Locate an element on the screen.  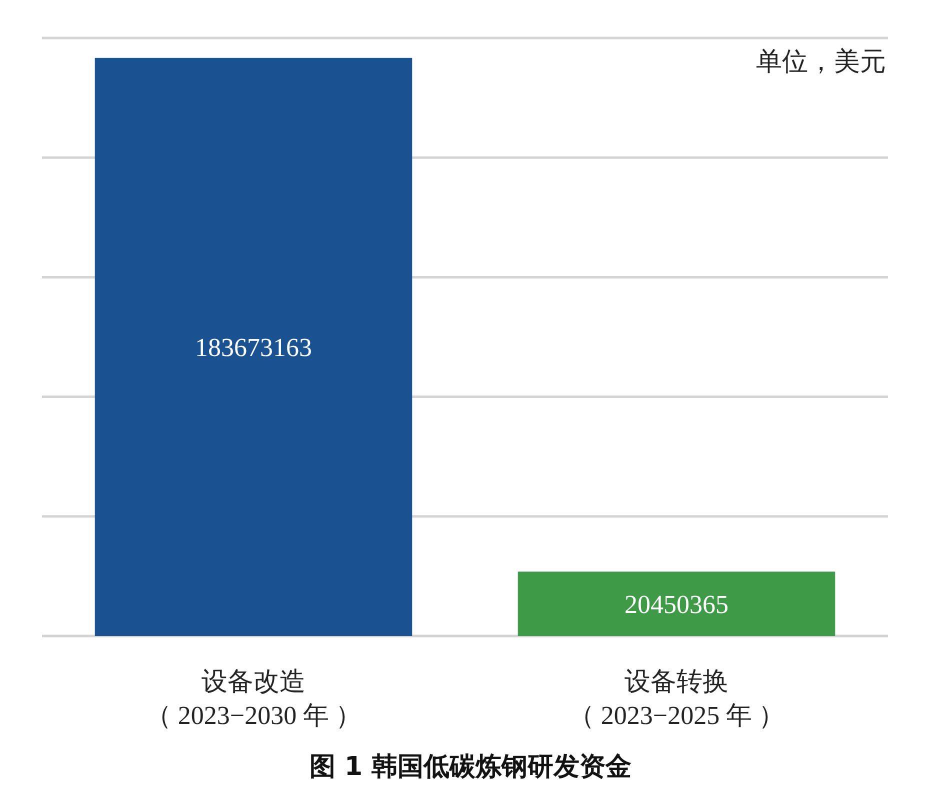
x-tick-label: 设备转换（ 2023−2025 年 ） is located at coordinates (676, 698).